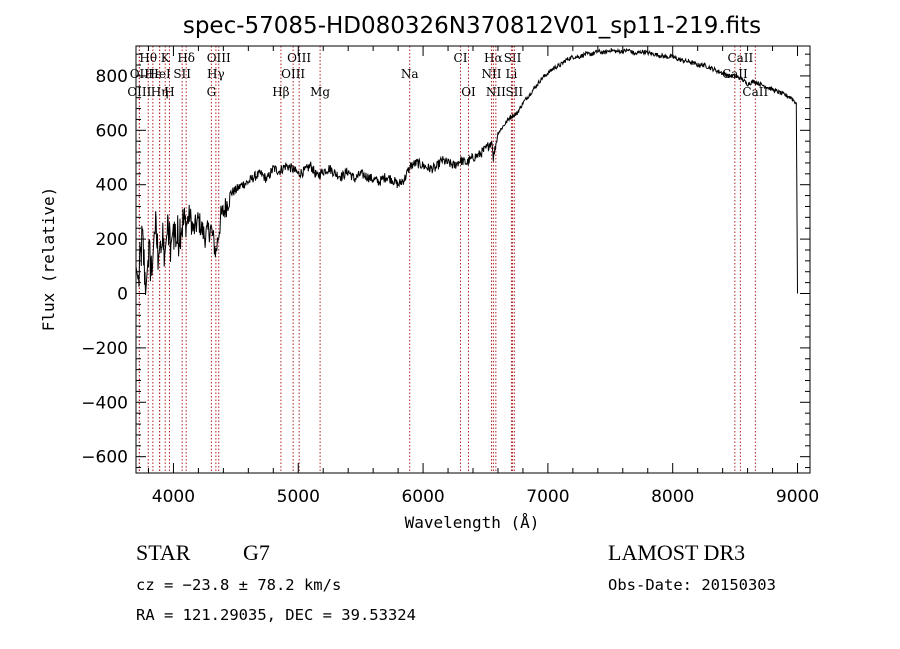 This screenshot has width=900, height=649. I want to click on redshift-cz: cz = −23.8 ± 78.2 km/s, so click(238, 585).